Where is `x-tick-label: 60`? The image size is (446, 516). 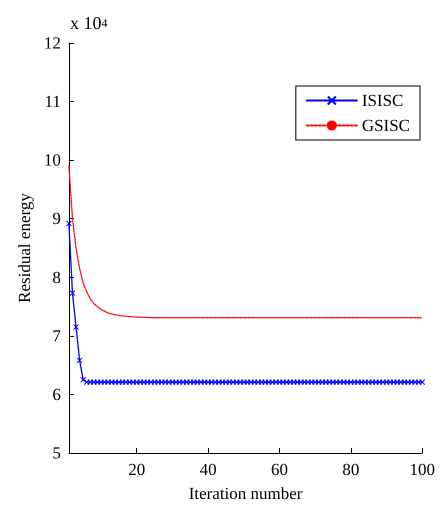 x-tick-label: 60 is located at coordinates (279, 469).